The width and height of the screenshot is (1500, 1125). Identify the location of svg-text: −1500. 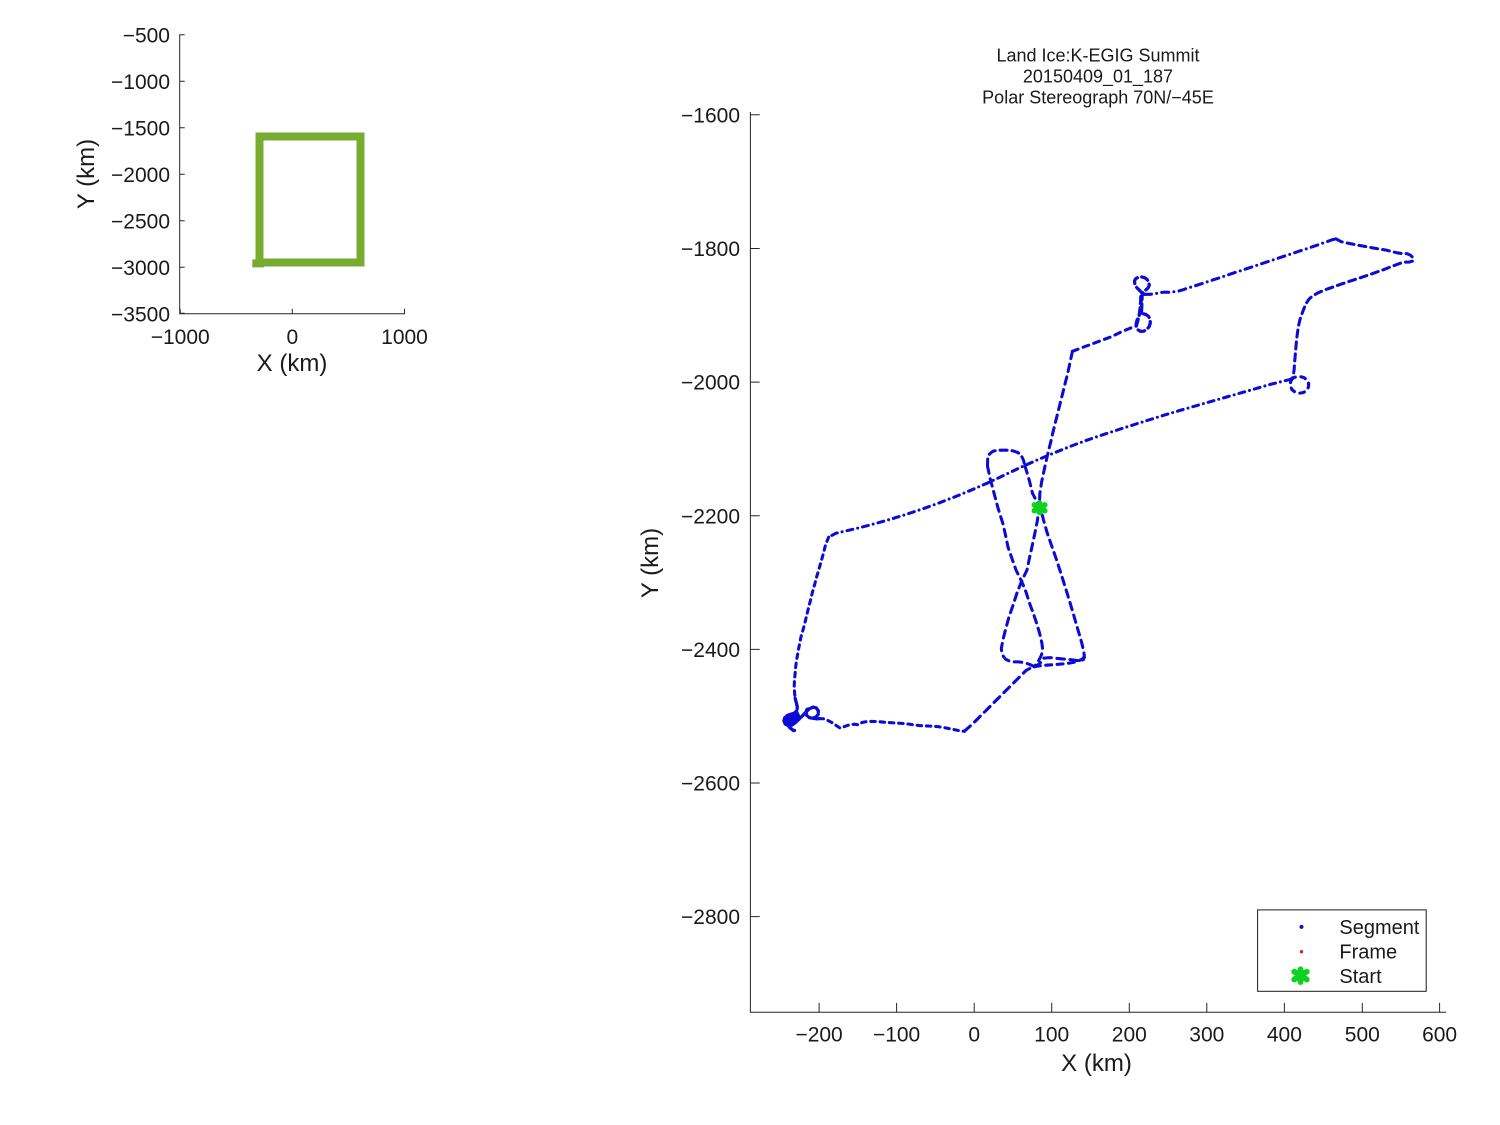
(140, 128).